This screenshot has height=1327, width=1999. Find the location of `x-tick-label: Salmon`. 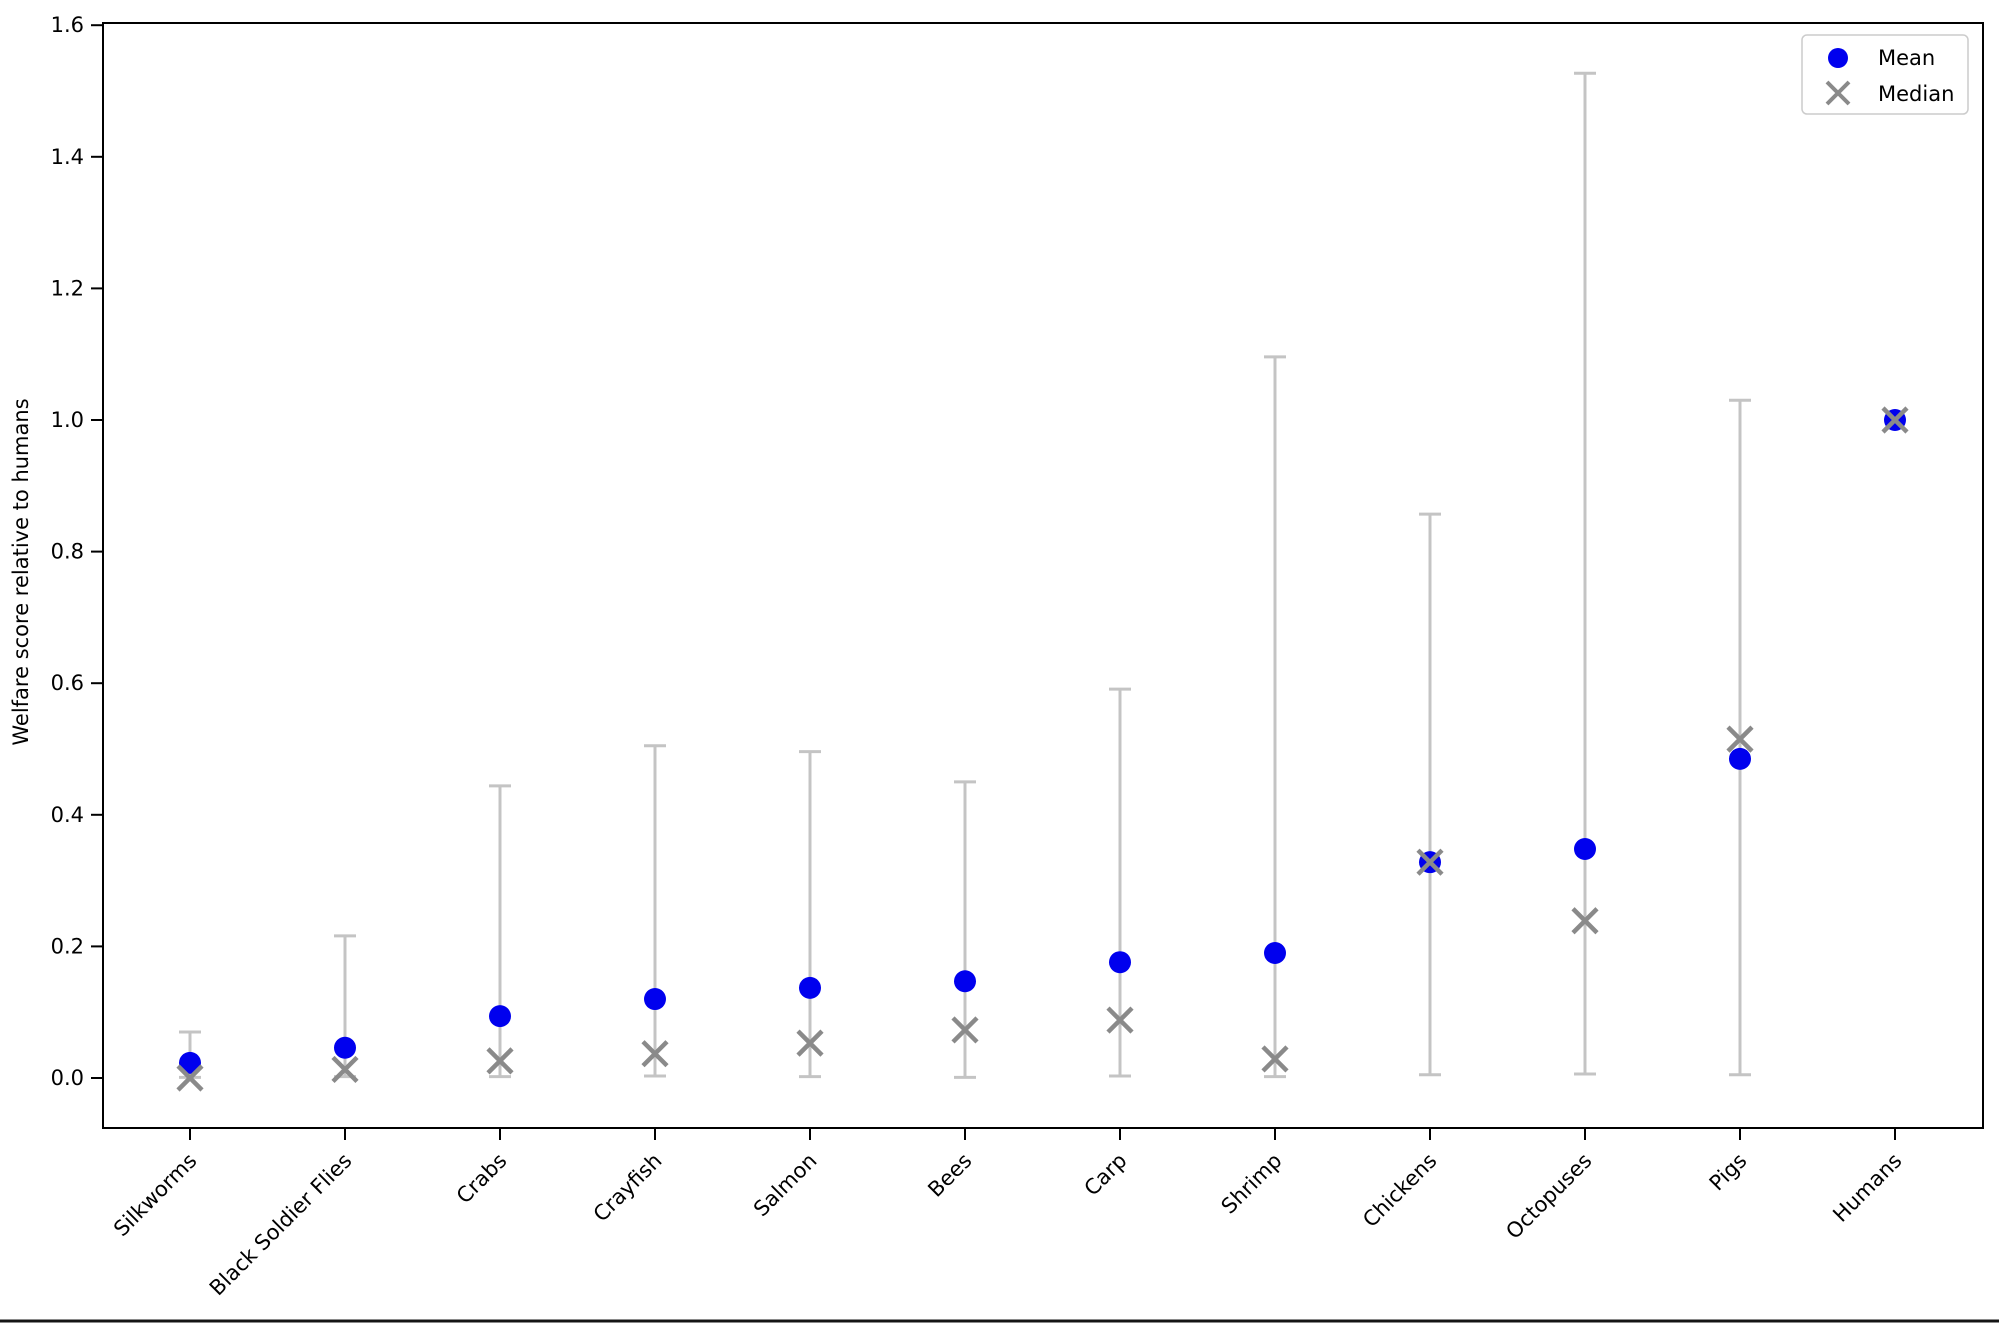

x-tick-label: Salmon is located at coordinates (785, 1185).